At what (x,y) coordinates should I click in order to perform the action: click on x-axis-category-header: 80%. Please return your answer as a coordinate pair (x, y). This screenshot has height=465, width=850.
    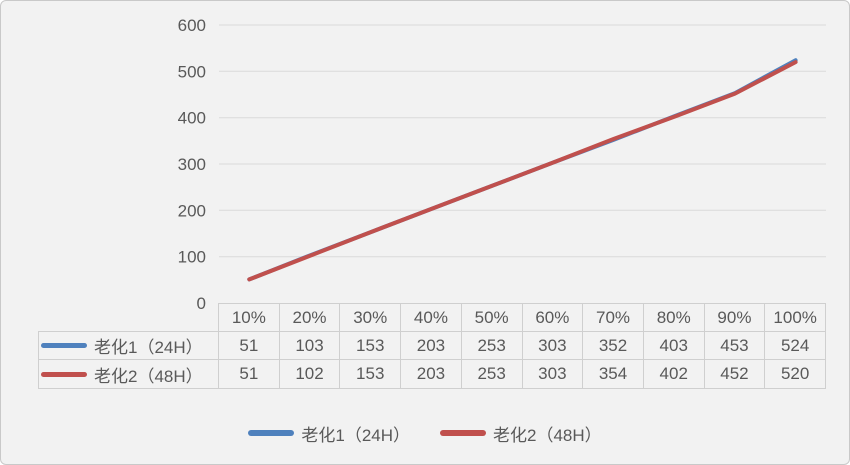
    Looking at the image, I should click on (674, 317).